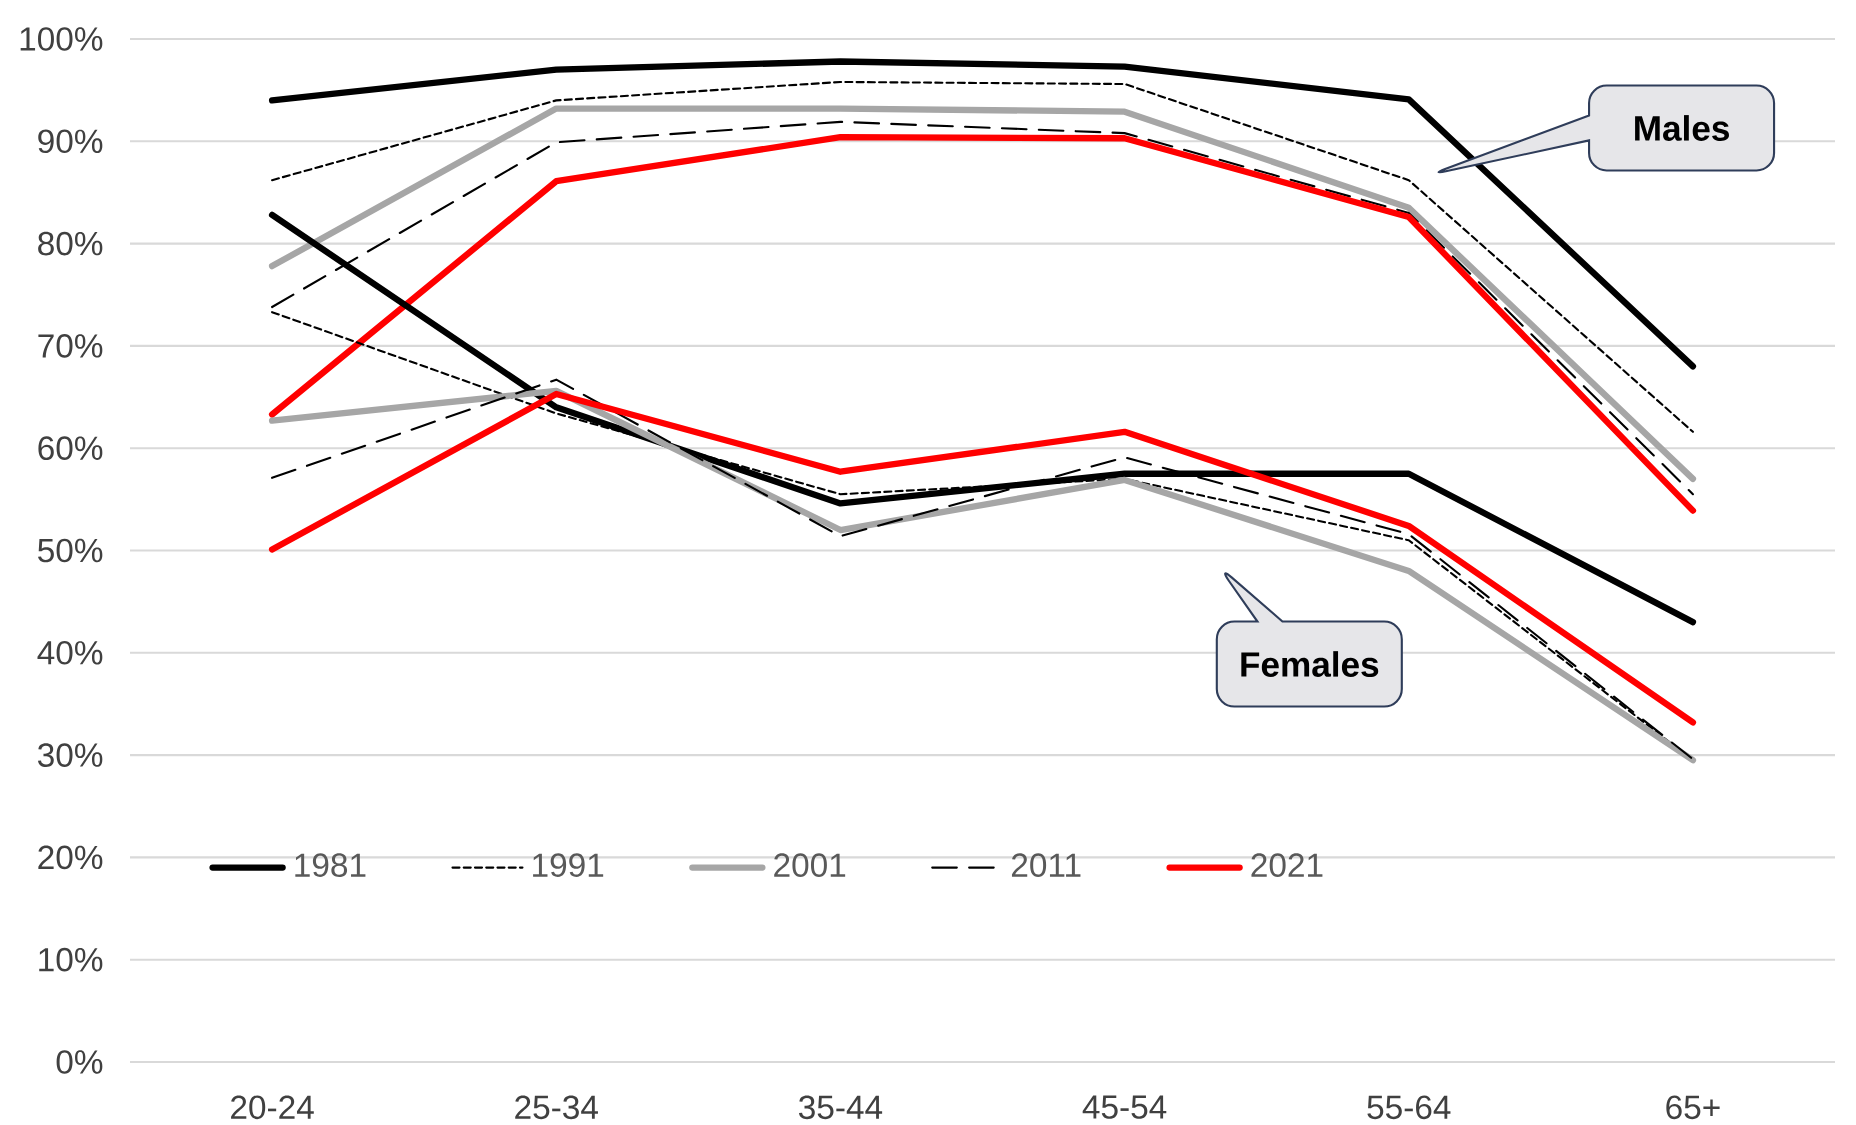  Describe the element at coordinates (70, 243) in the screenshot. I see `y-tick-label: 80%` at that location.